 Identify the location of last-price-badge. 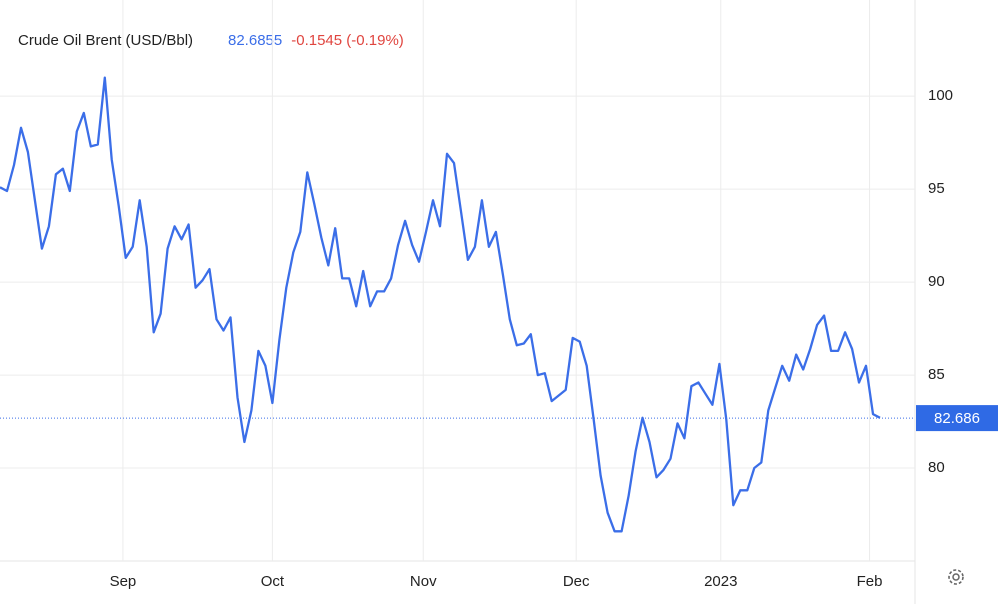
(957, 418).